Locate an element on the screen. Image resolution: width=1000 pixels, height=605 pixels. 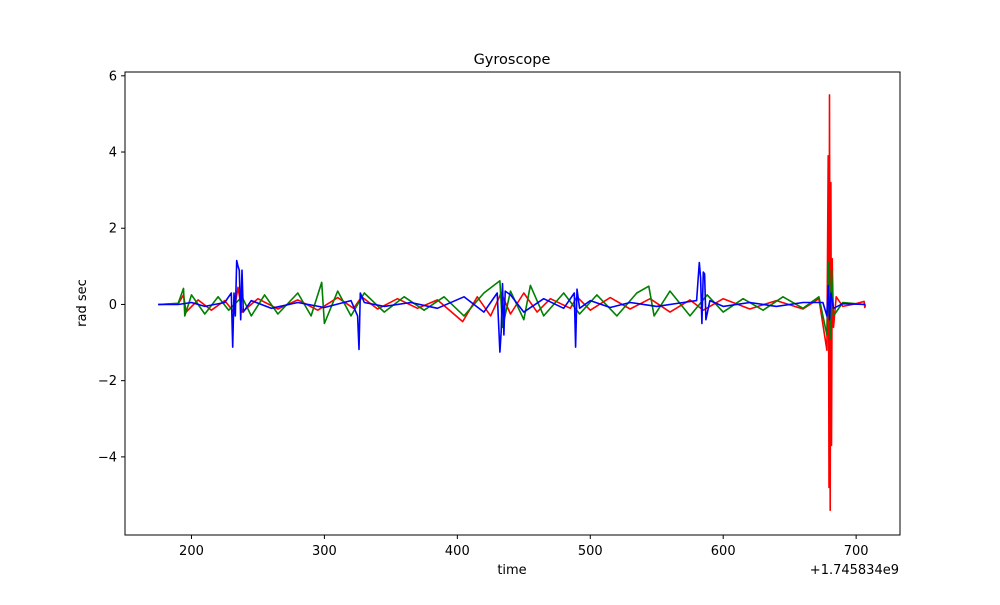
y-tick-label: 2 is located at coordinates (113, 229).